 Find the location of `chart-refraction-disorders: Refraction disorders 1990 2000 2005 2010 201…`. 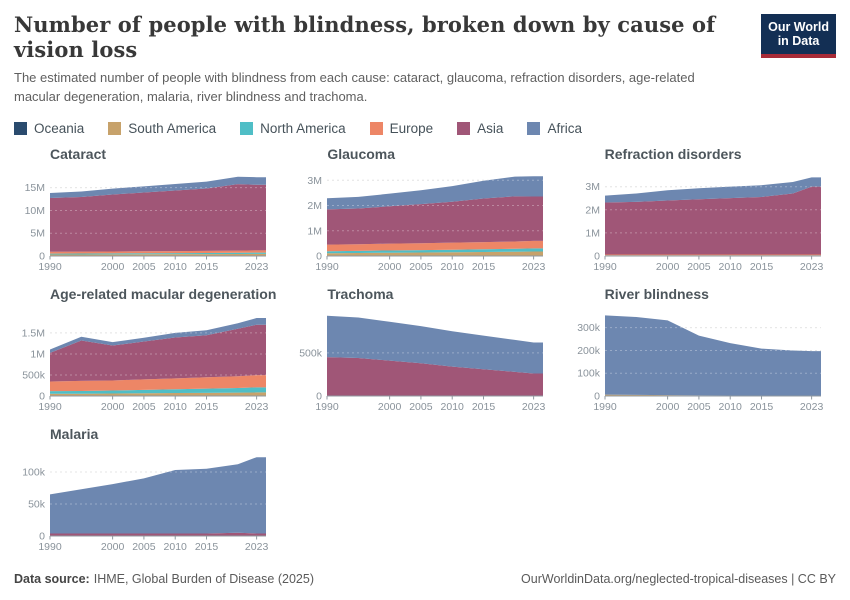

chart-refraction-disorders: Refraction disorders 1990 2000 2005 2010 201… is located at coordinates (702, 209).